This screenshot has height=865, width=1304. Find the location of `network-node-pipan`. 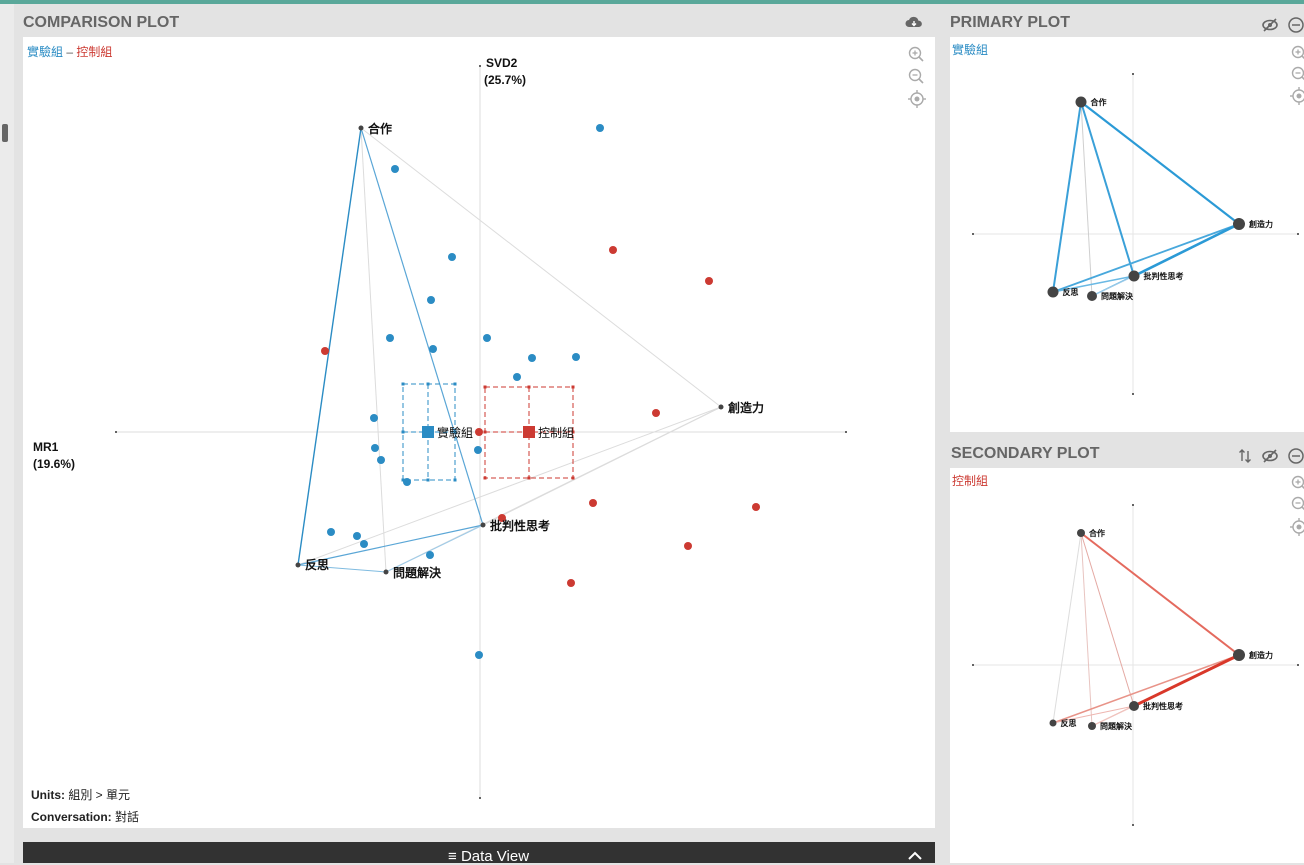

network-node-pipan is located at coordinates (483, 525).